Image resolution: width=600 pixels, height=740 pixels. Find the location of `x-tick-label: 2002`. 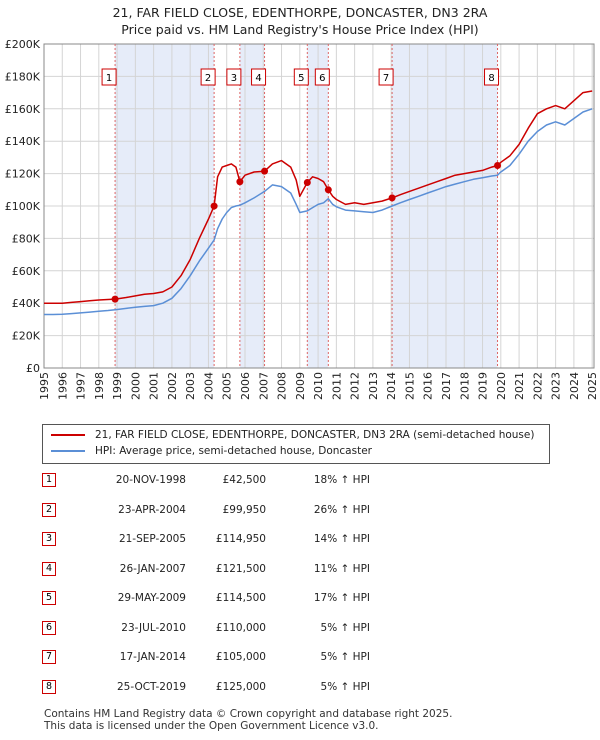

x-tick-label: 2002 is located at coordinates (172, 386).